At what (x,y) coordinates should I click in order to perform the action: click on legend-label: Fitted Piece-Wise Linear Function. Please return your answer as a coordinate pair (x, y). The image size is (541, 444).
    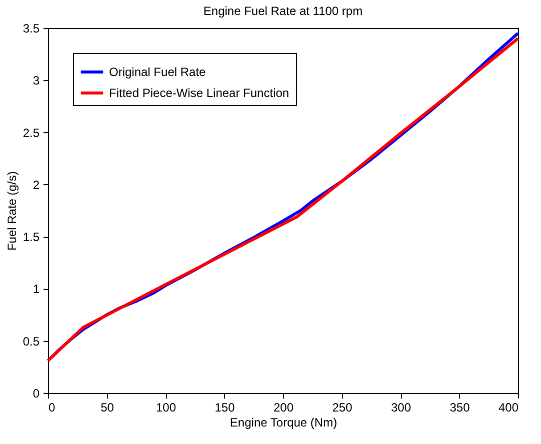
    Looking at the image, I should click on (199, 93).